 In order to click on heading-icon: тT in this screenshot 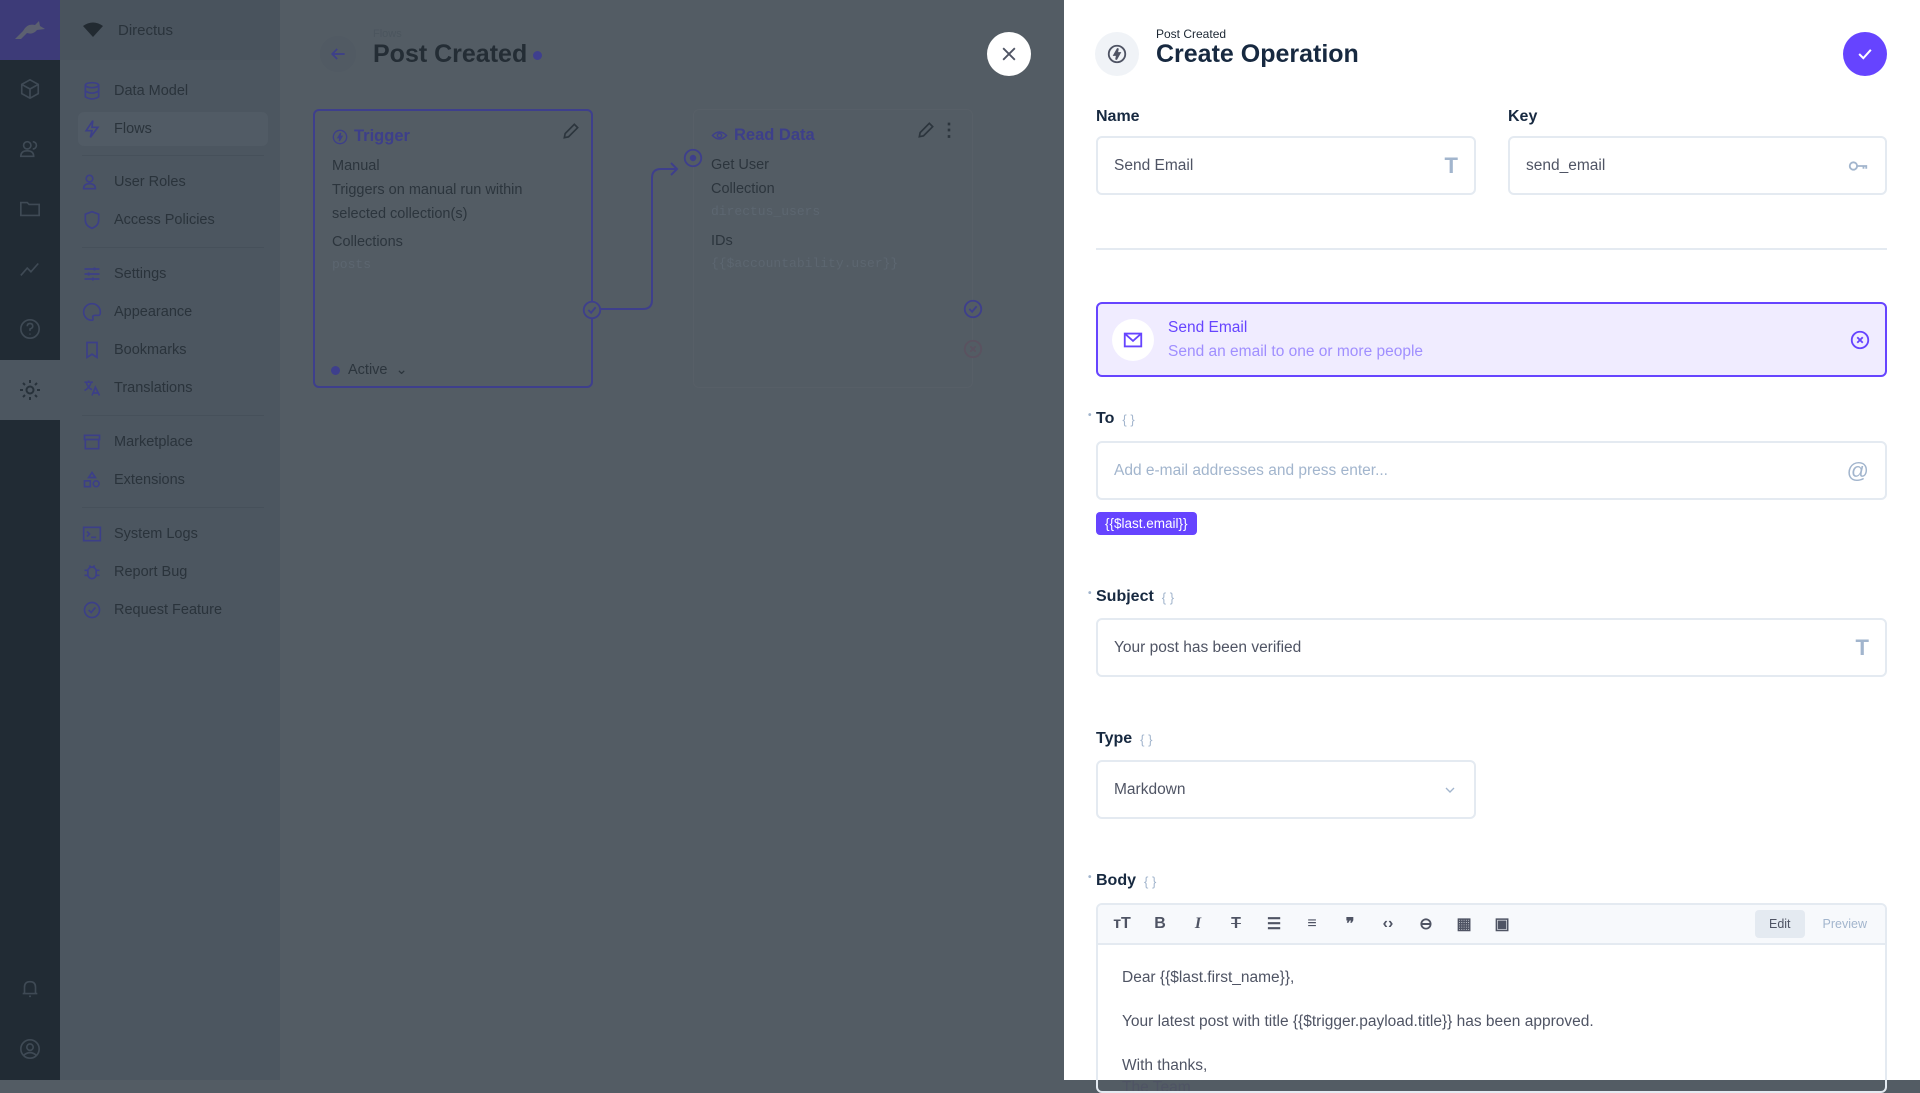, I will do `click(1122, 923)`.